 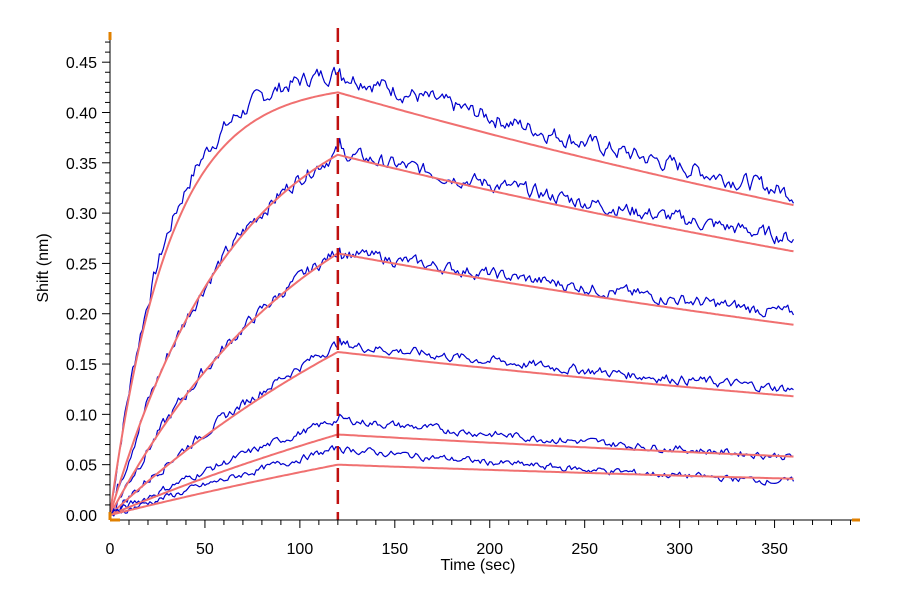 What do you see at coordinates (81, 365) in the screenshot?
I see `y-tick-label: 0.15` at bounding box center [81, 365].